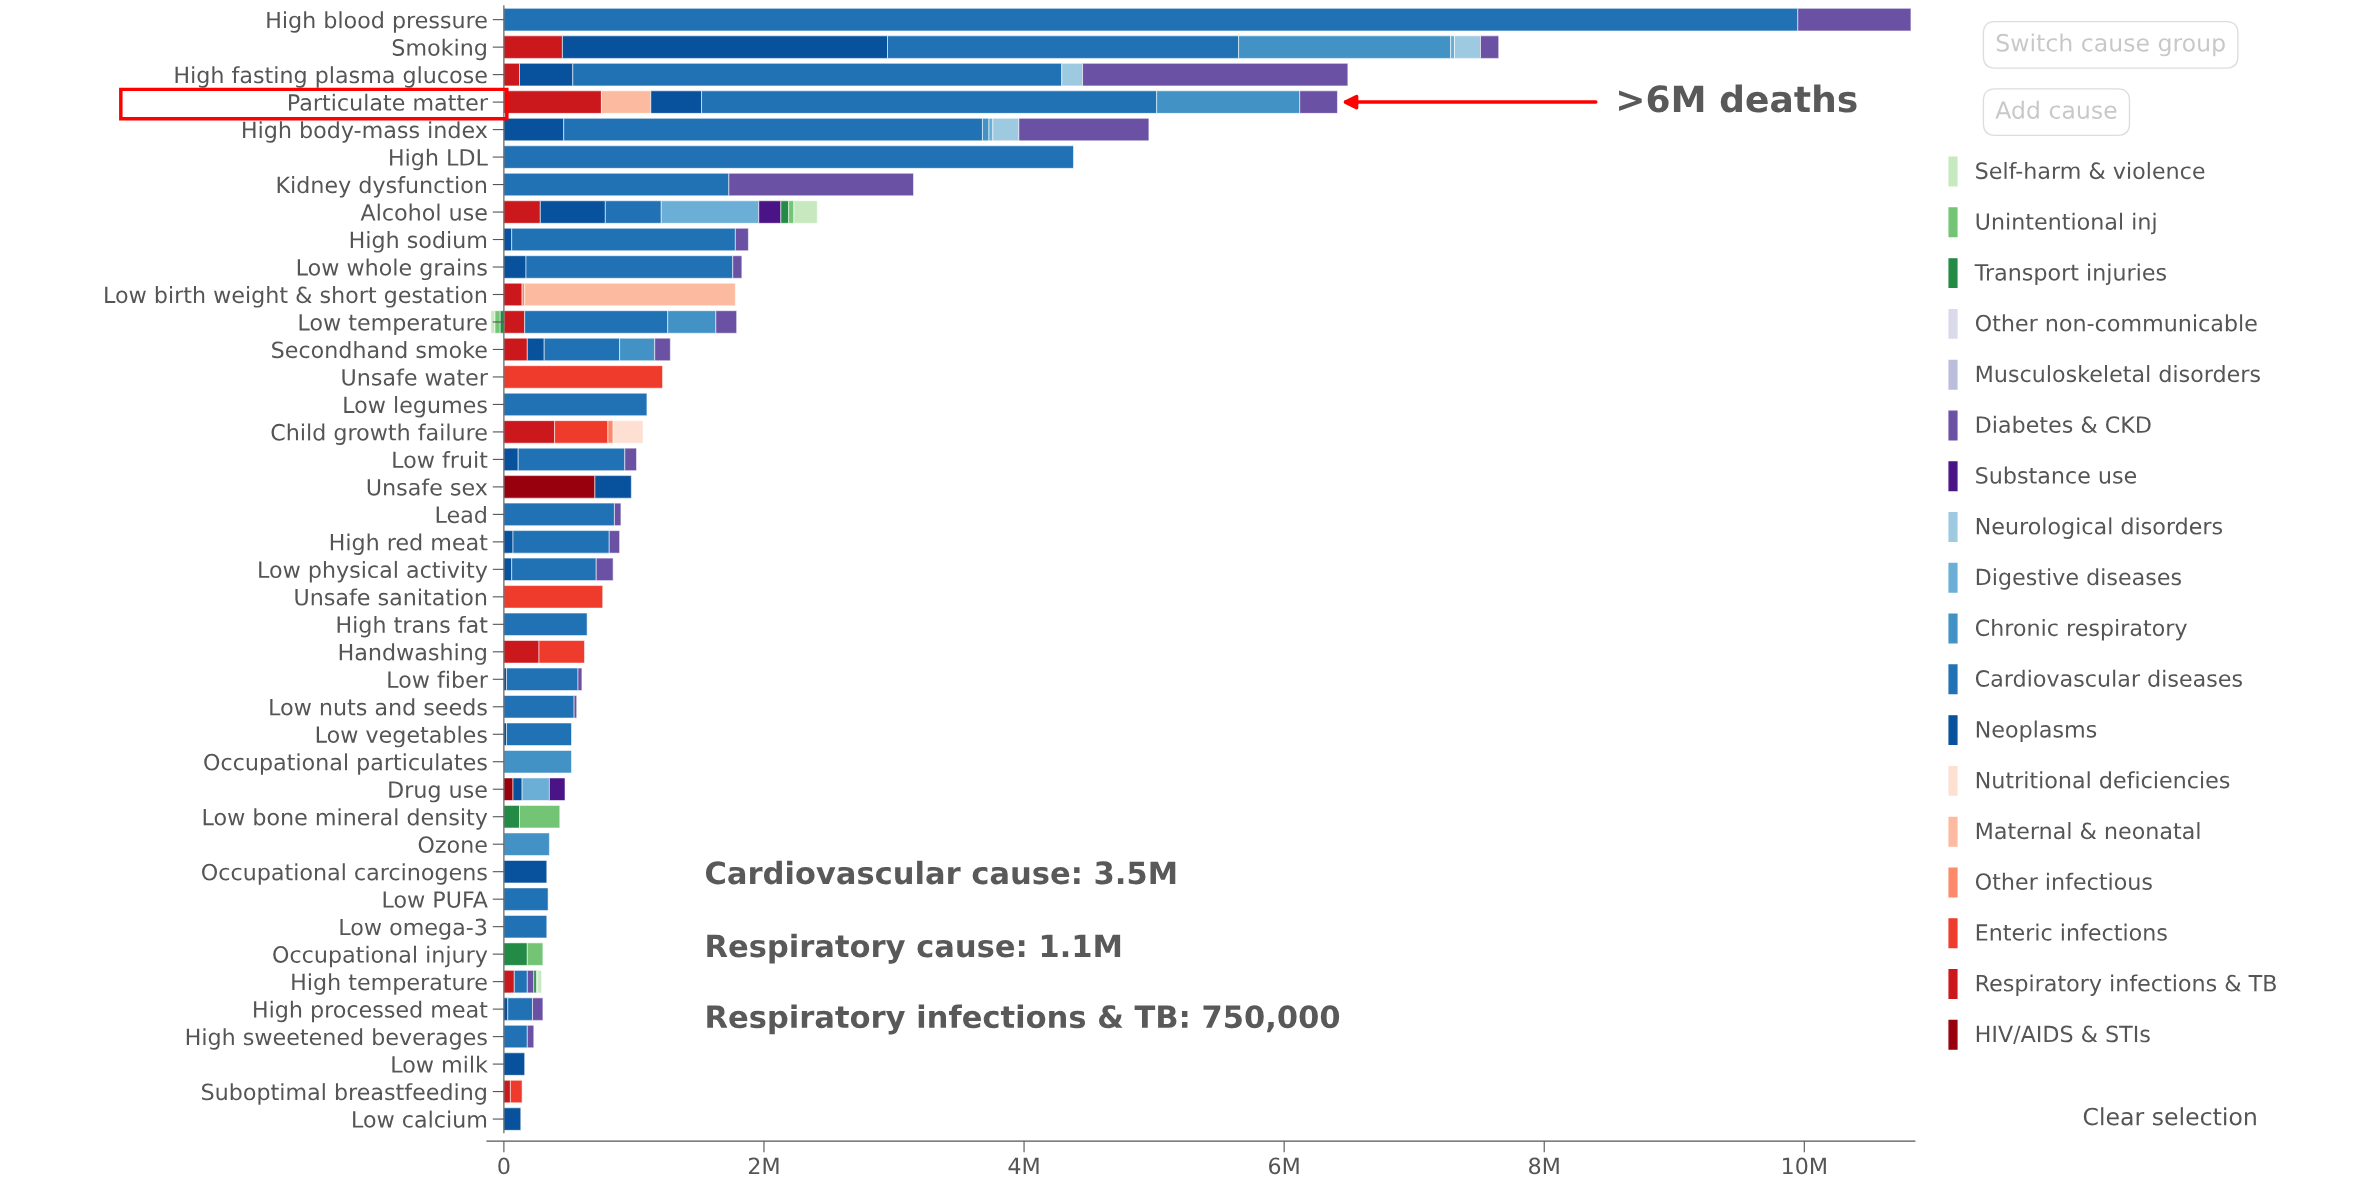  Describe the element at coordinates (415, 407) in the screenshot. I see `y-tick-label: Low legumes` at that location.